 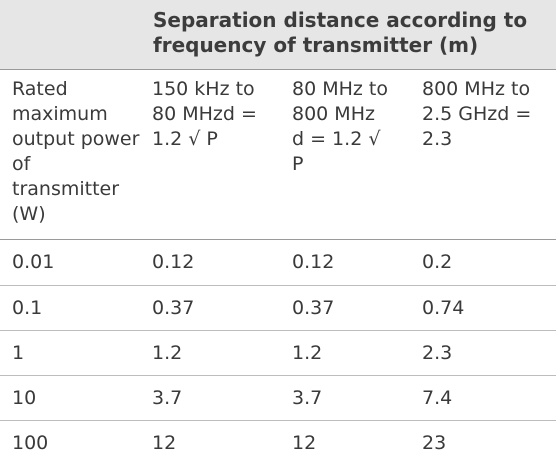 What do you see at coordinates (204, 114) in the screenshot?
I see `column-header-150khz-80mhz: 150 kHz to 80 MHzd = 1.2 √ P` at bounding box center [204, 114].